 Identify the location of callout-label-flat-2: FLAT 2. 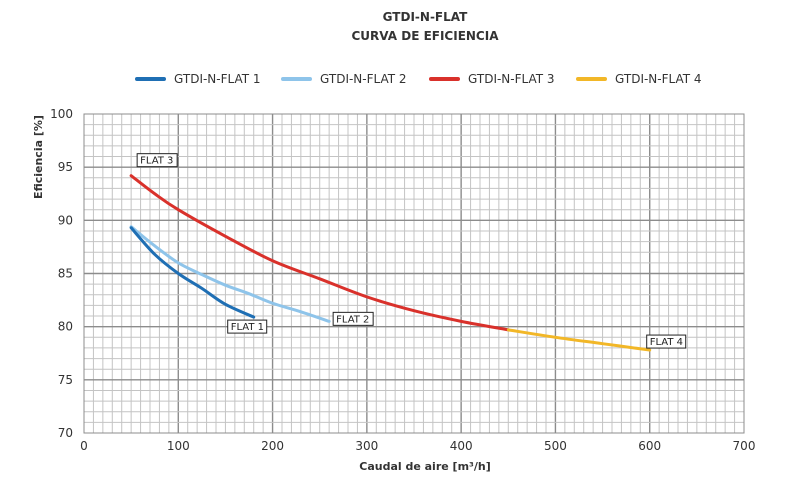
(352, 319).